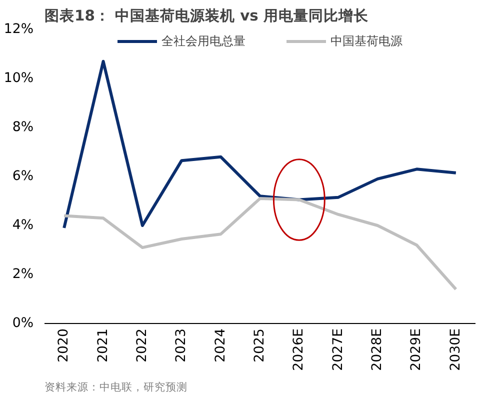 This screenshot has width=495, height=398. I want to click on x-tick-label: 2029E, so click(416, 349).